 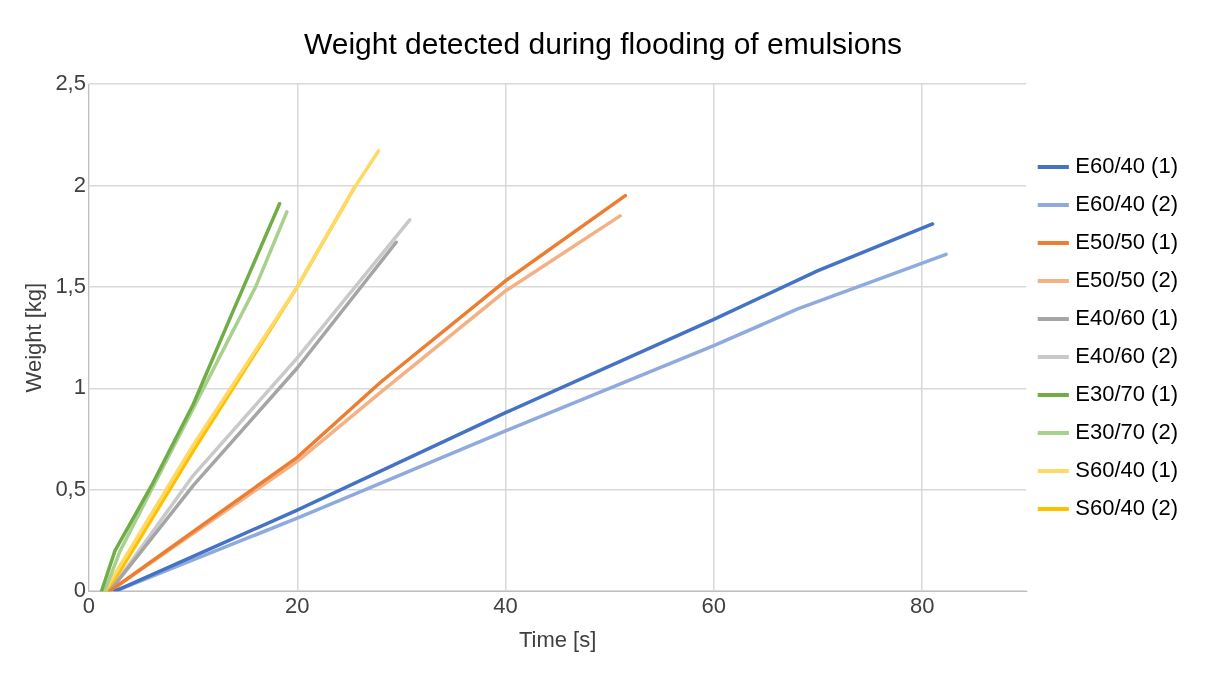 What do you see at coordinates (505, 606) in the screenshot?
I see `x-tick-label: 40` at bounding box center [505, 606].